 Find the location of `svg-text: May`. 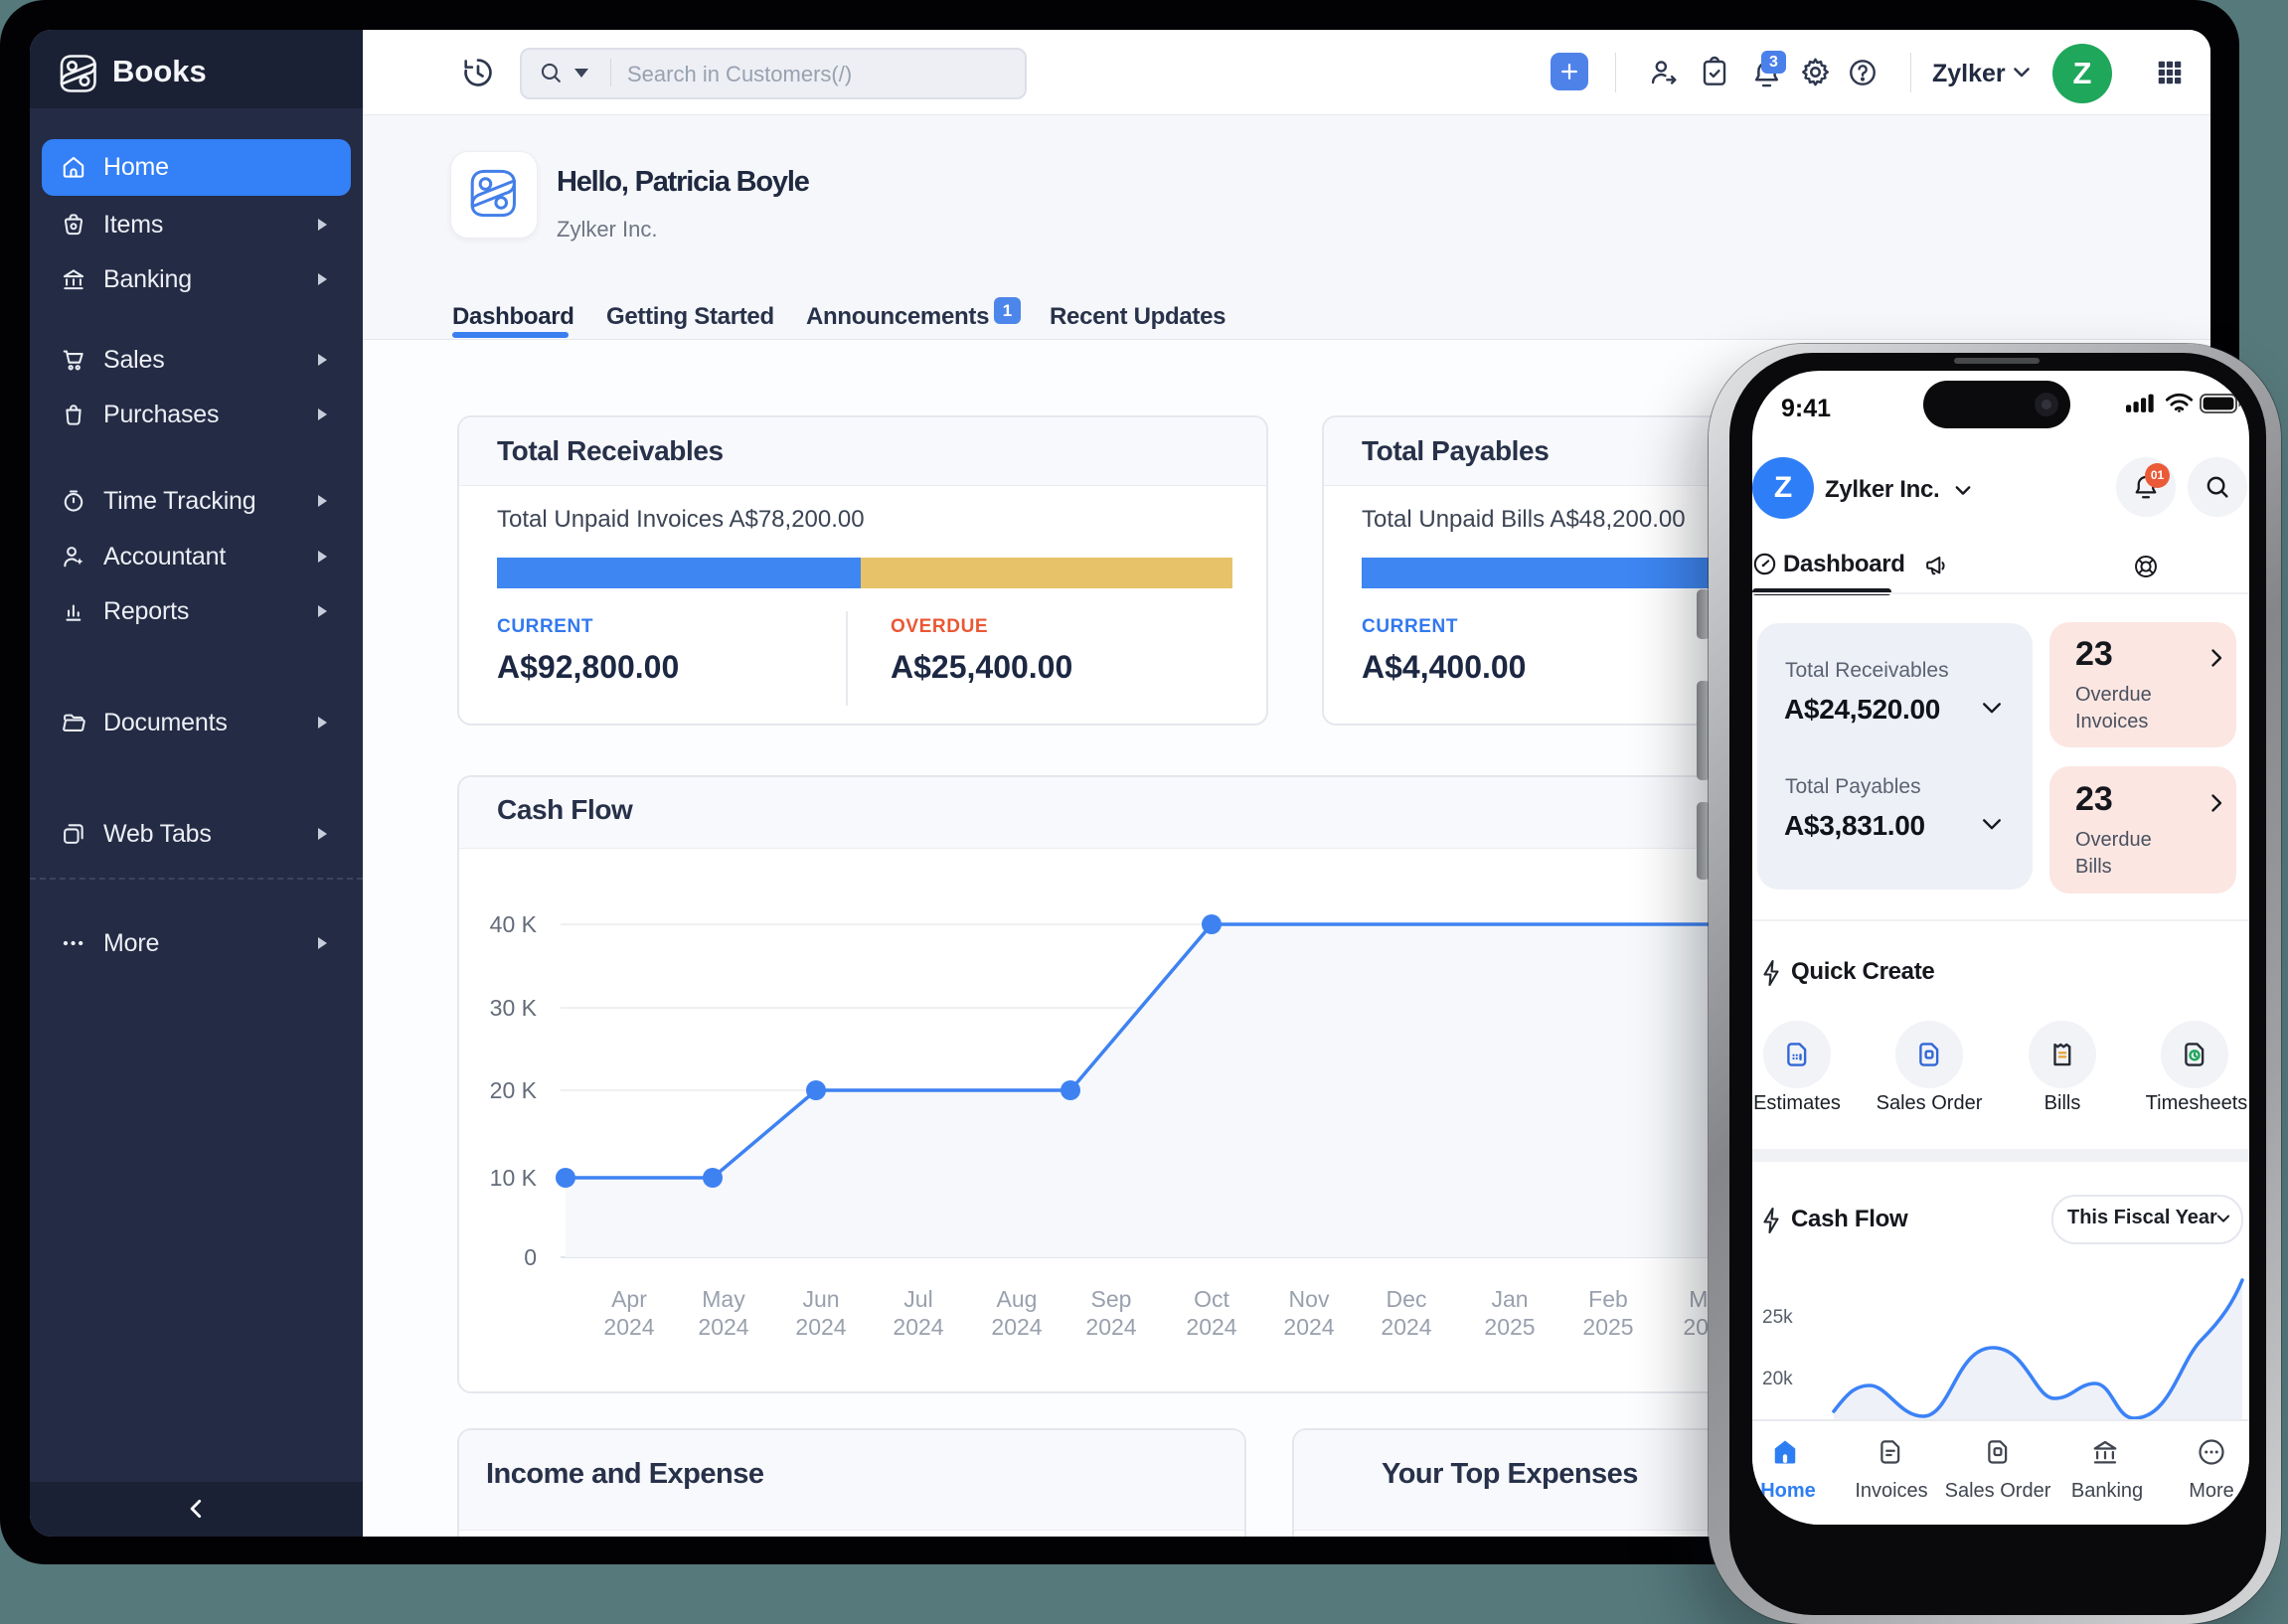

svg-text: May is located at coordinates (723, 1299).